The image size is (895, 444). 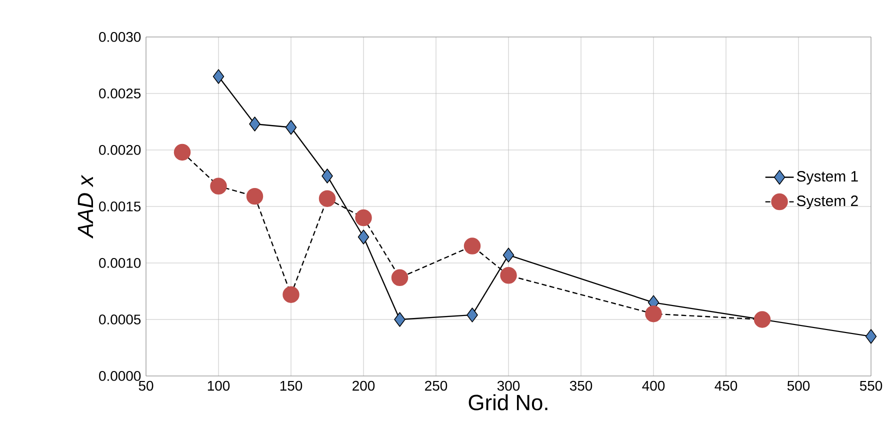 What do you see at coordinates (363, 385) in the screenshot?
I see `x-tick-label: 200` at bounding box center [363, 385].